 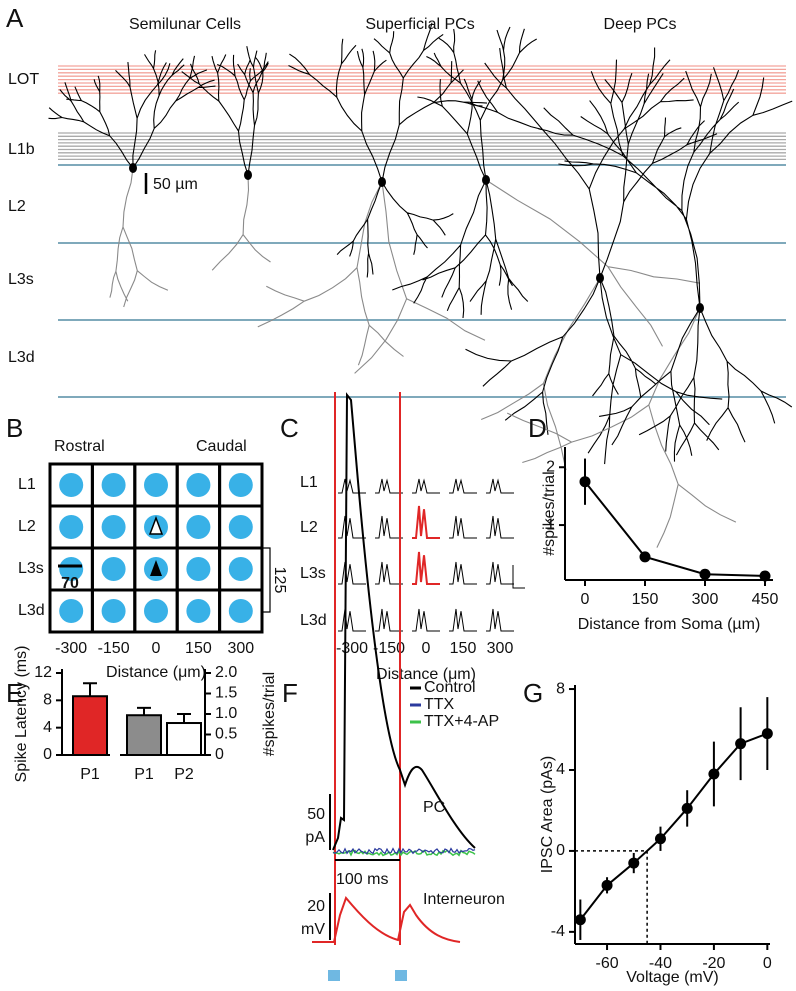 What do you see at coordinates (669, 624) in the screenshot?
I see `x-axis-label: Distance from Soma (µm)` at bounding box center [669, 624].